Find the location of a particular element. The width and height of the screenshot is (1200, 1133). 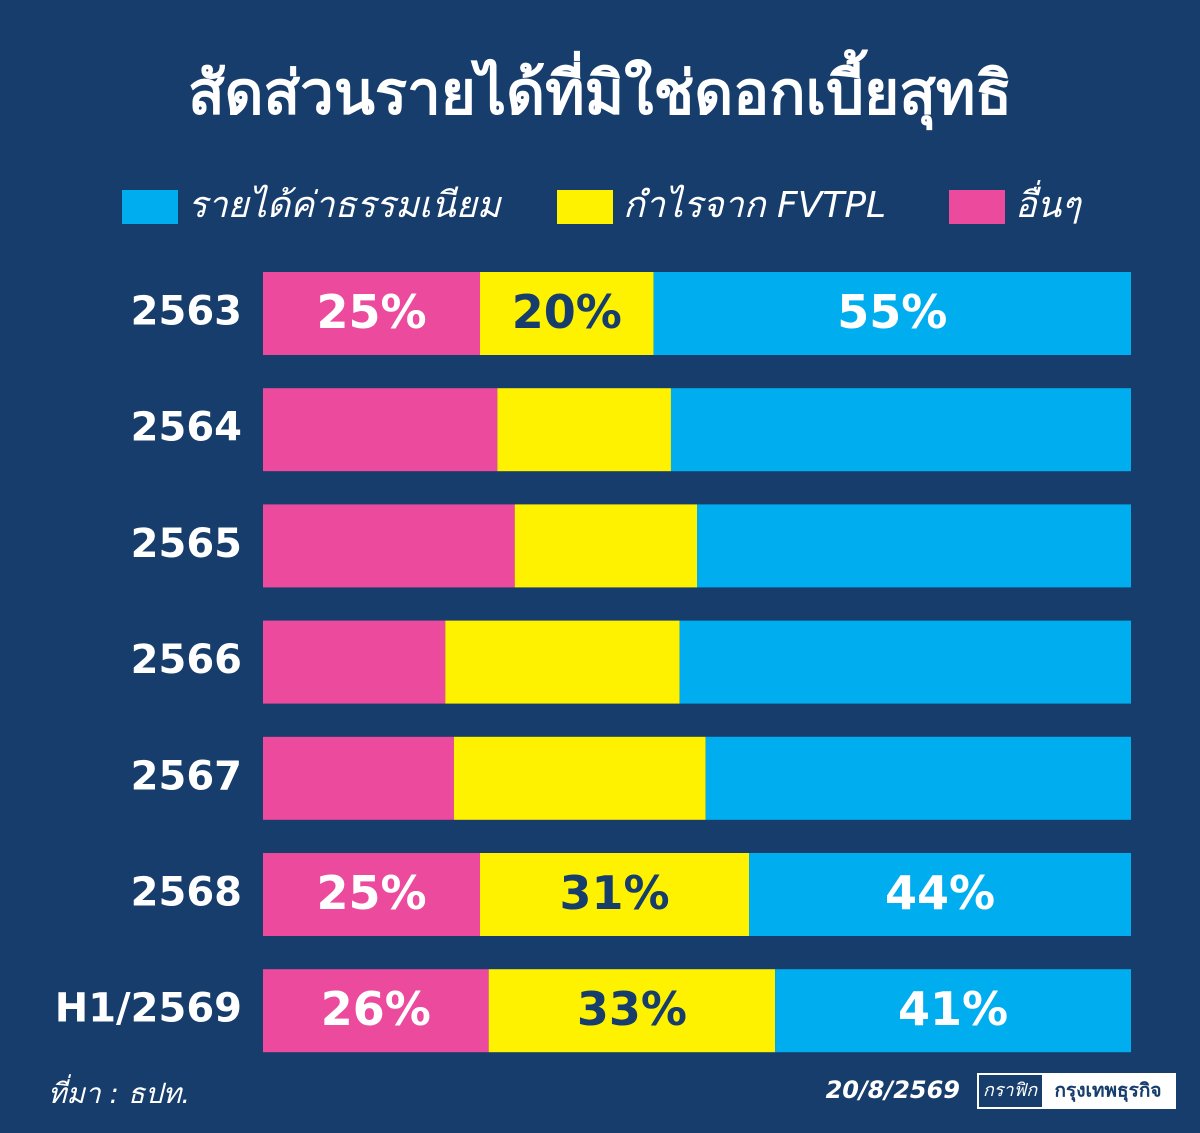

credit-prefix: กราฟิก is located at coordinates (1010, 1090).